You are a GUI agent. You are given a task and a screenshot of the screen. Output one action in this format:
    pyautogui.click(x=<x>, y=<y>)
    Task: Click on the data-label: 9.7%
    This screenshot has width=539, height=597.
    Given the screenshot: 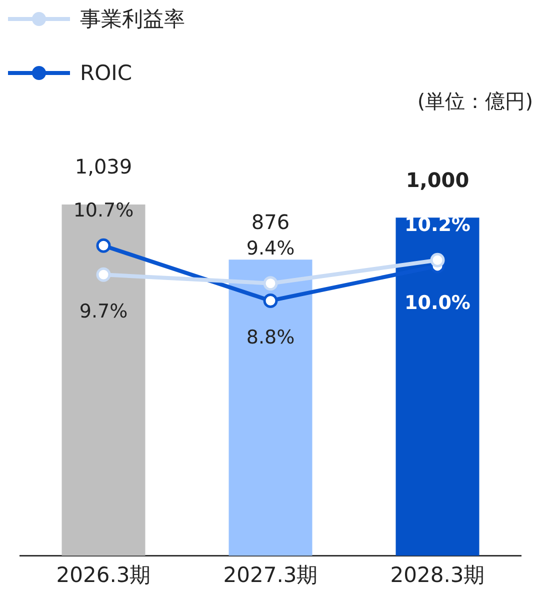 What is the action you would take?
    pyautogui.click(x=103, y=311)
    